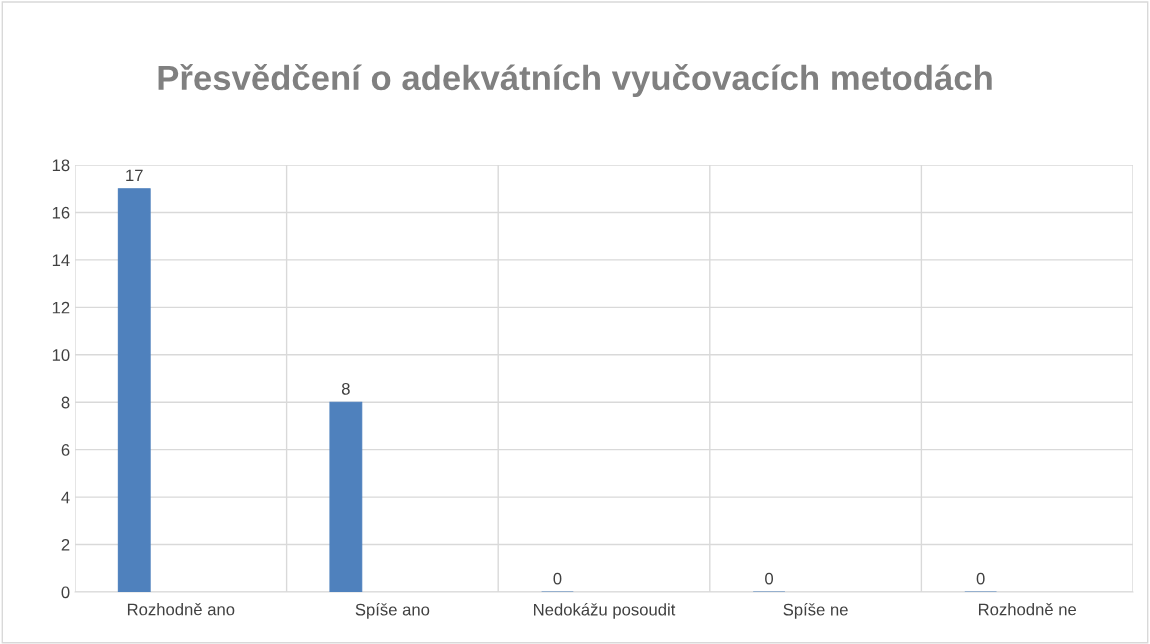 The height and width of the screenshot is (644, 1150). What do you see at coordinates (815, 611) in the screenshot?
I see `x-tick-label: Spíše ne` at bounding box center [815, 611].